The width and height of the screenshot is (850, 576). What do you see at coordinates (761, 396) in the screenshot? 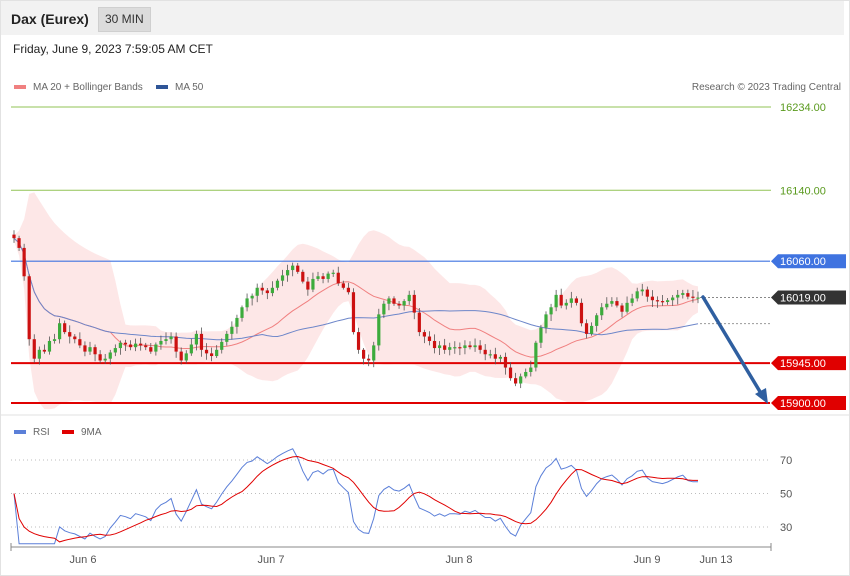
I see `arrow-head` at bounding box center [761, 396].